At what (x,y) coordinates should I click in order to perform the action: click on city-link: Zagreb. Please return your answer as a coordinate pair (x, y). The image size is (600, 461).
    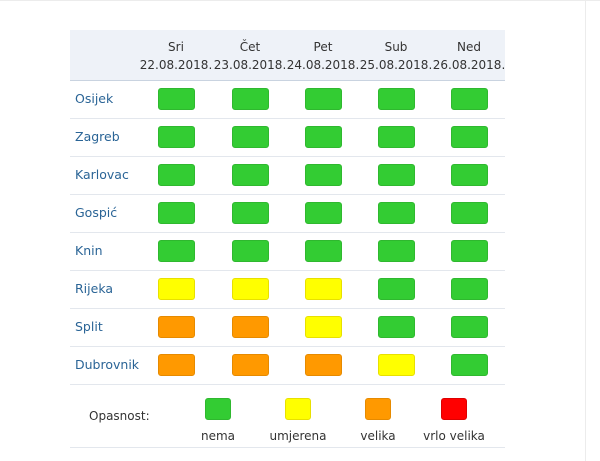
    Looking at the image, I should click on (97, 136).